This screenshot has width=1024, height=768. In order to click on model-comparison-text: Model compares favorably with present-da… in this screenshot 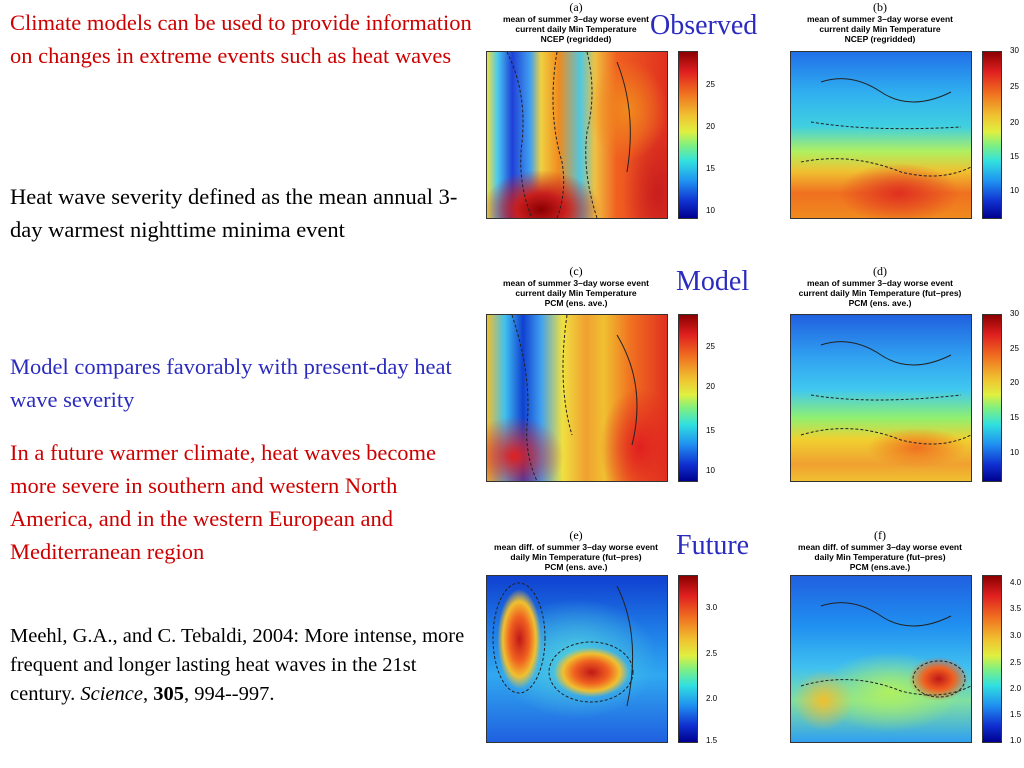, I will do `click(231, 383)`.